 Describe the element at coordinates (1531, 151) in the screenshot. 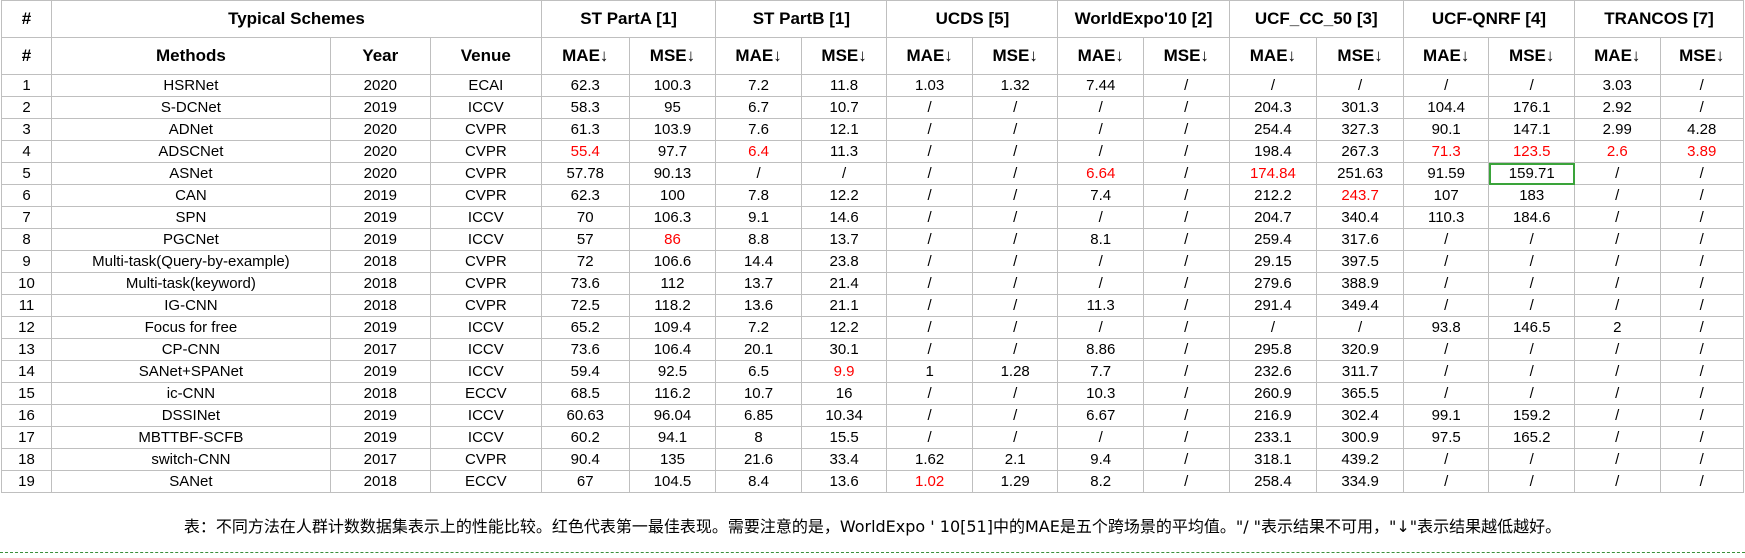

I see `mse-value: 123.5` at that location.